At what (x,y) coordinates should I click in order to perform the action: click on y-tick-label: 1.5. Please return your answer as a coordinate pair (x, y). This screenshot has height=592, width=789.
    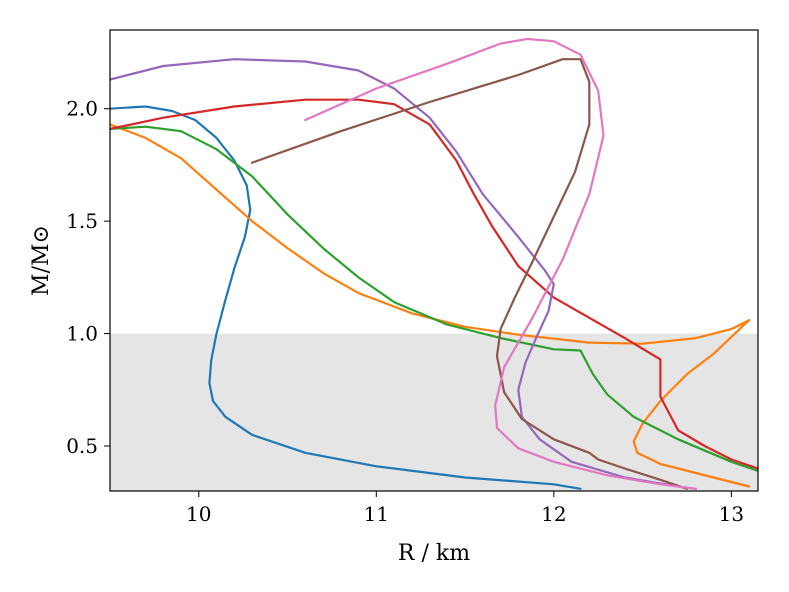
    Looking at the image, I should click on (82, 221).